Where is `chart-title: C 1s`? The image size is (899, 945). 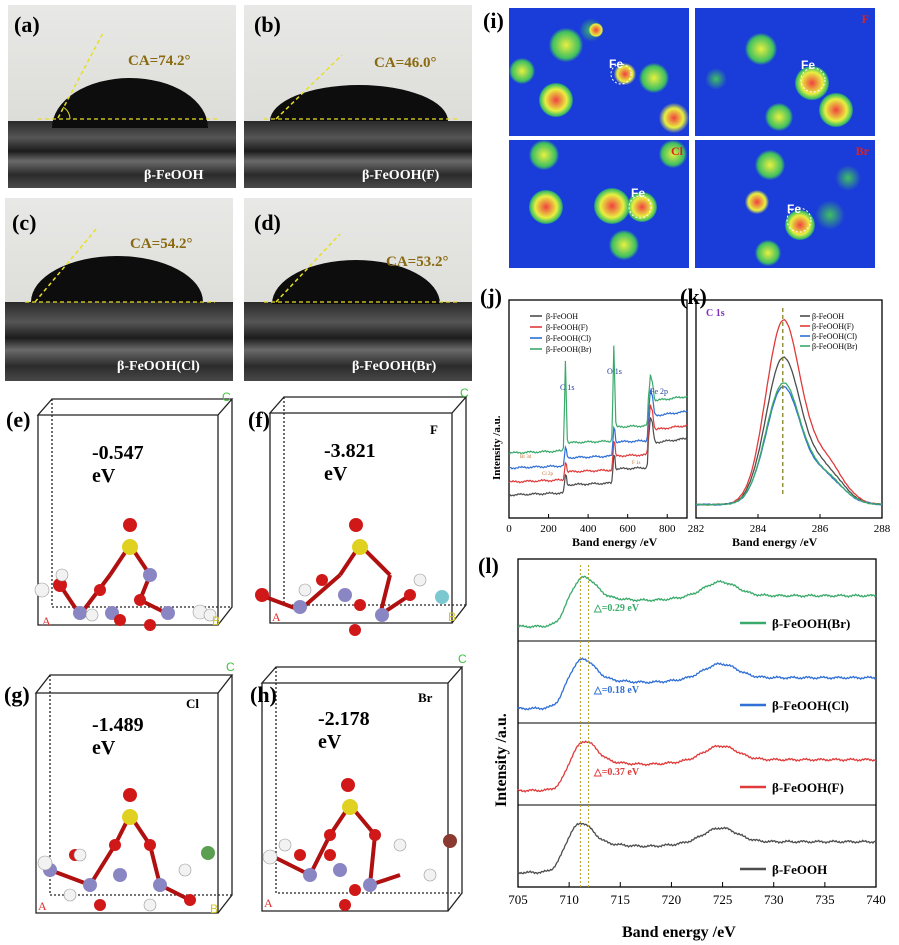 chart-title: C 1s is located at coordinates (715, 313).